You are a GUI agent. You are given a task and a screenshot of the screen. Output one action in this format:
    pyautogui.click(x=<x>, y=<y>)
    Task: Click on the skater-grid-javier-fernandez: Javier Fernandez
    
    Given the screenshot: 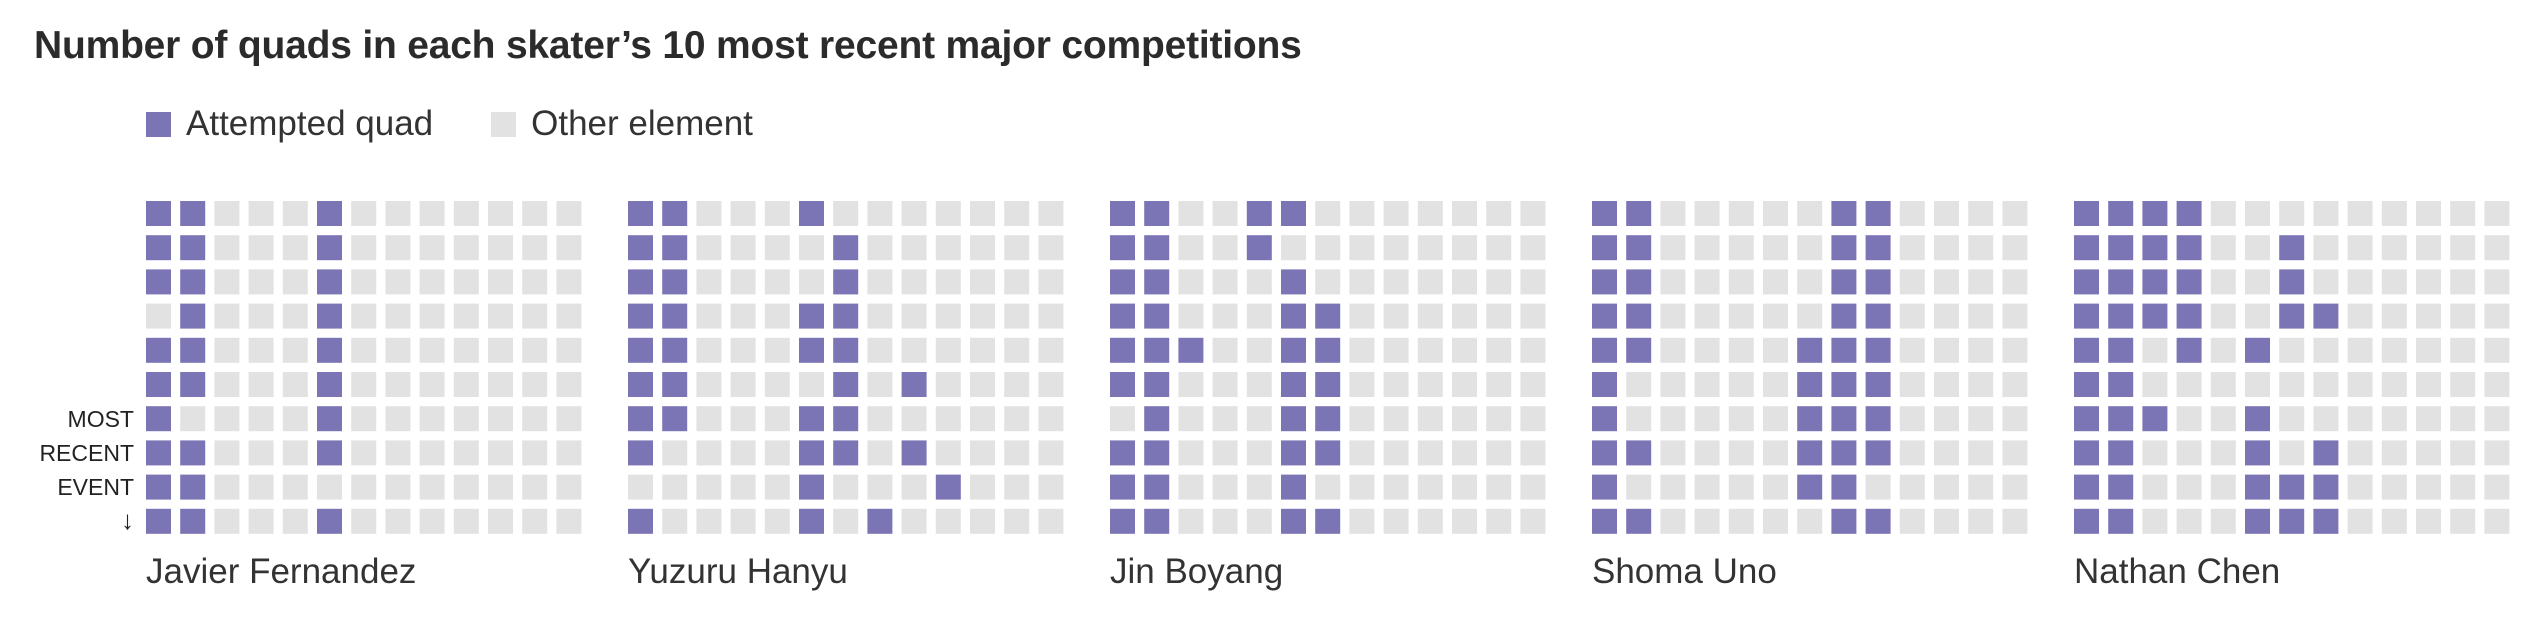 What is the action you would take?
    pyautogui.click(x=364, y=396)
    